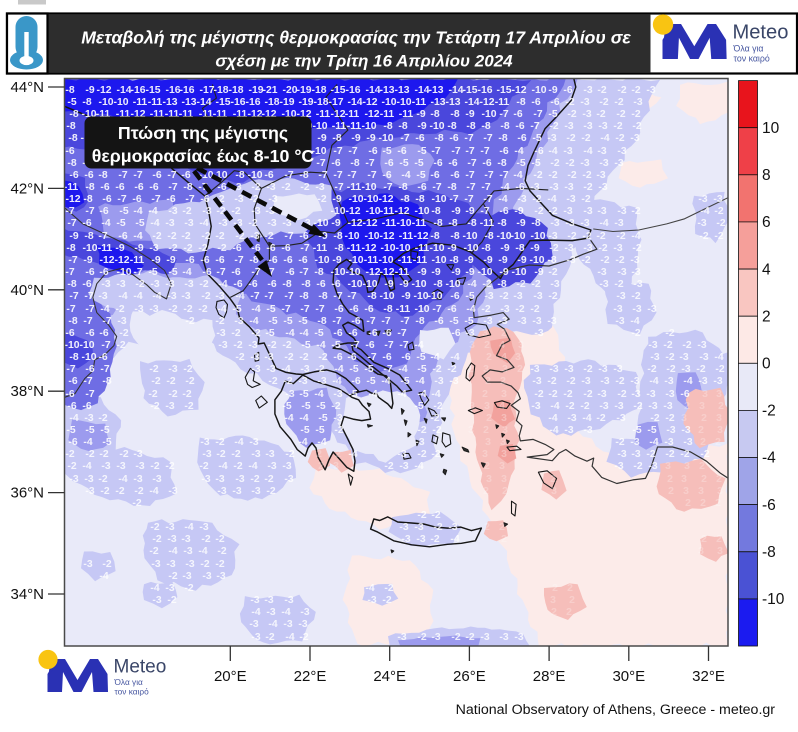 This screenshot has height=732, width=798. Describe the element at coordinates (289, 90) in the screenshot. I see `svg-text: -20` at that location.